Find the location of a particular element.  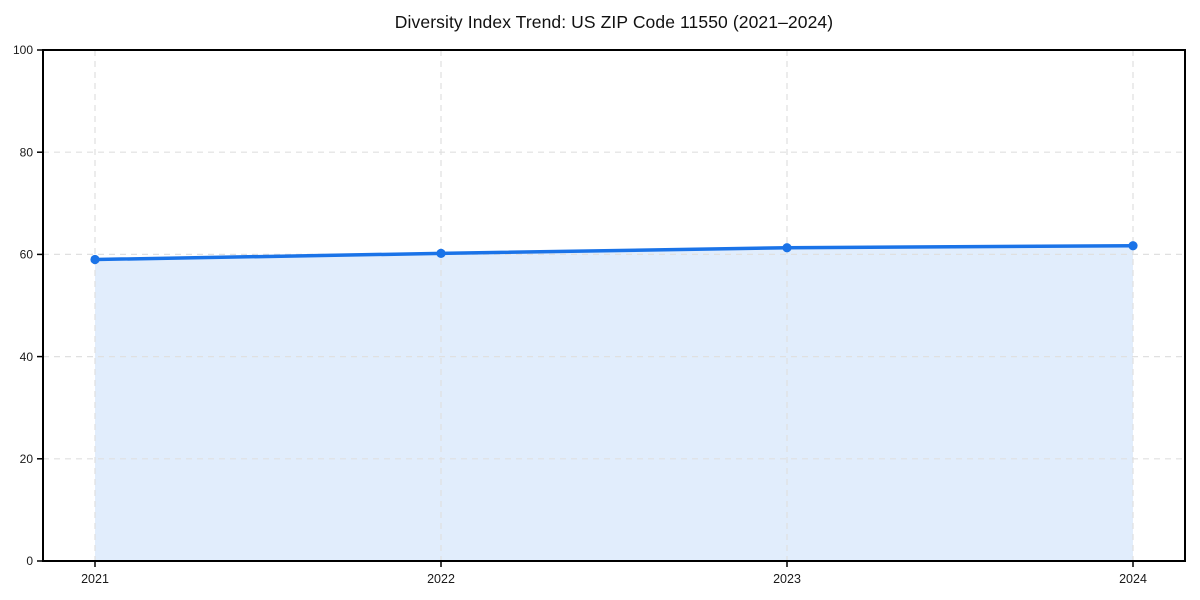

y-tick-label: 40 is located at coordinates (27, 357).